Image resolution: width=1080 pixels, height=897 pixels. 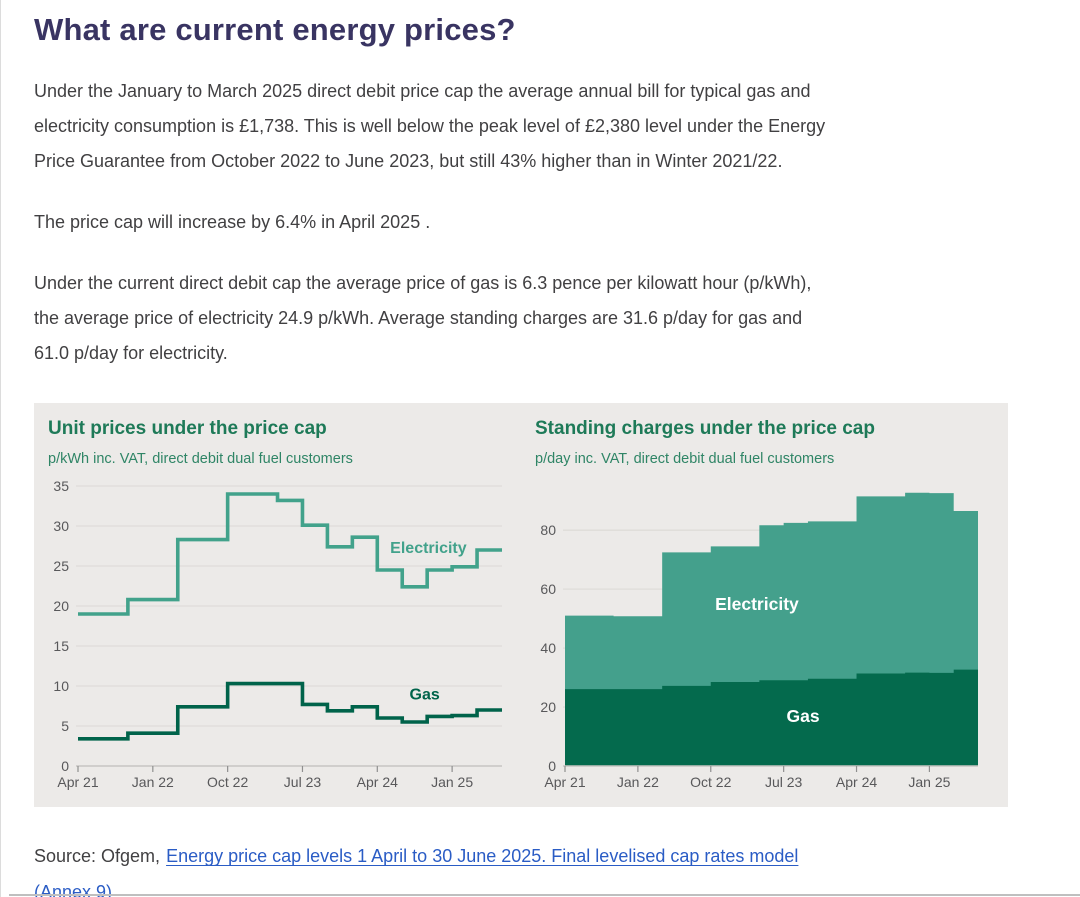 I want to click on bottom-divider, so click(x=544, y=895).